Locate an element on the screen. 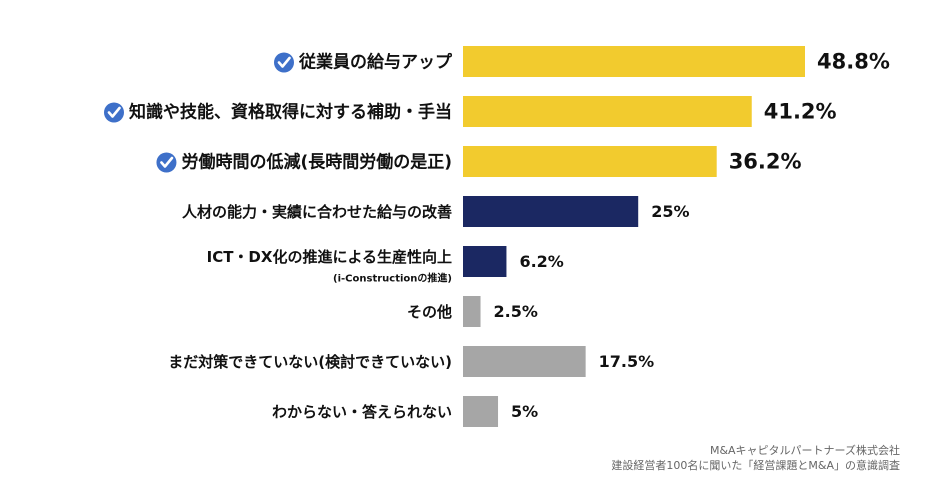  category-label-6: その他 is located at coordinates (429, 312).